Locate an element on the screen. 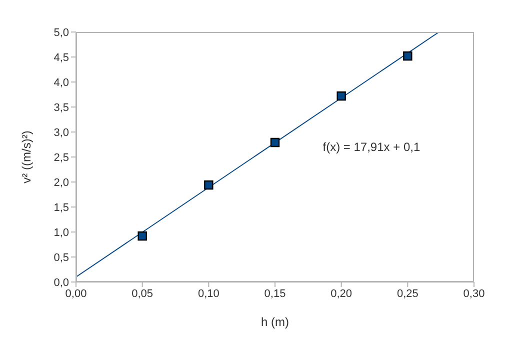 The image size is (520, 342). y-tick-label: 4,0 is located at coordinates (61, 82).